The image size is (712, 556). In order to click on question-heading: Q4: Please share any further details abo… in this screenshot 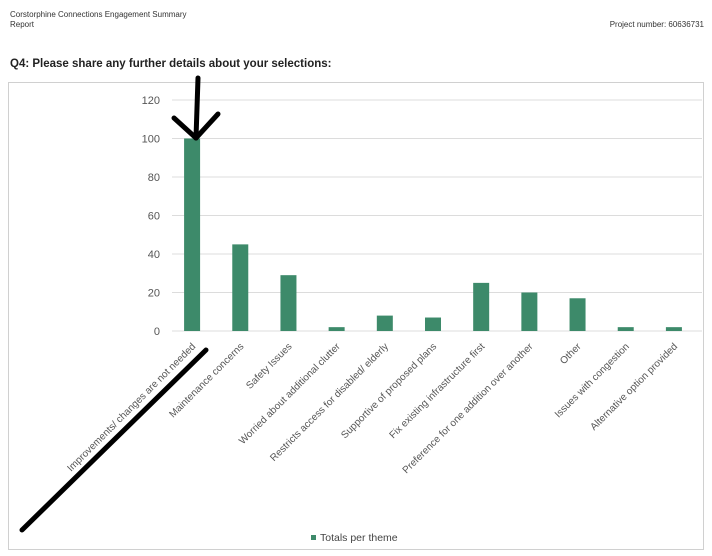, I will do `click(171, 64)`.